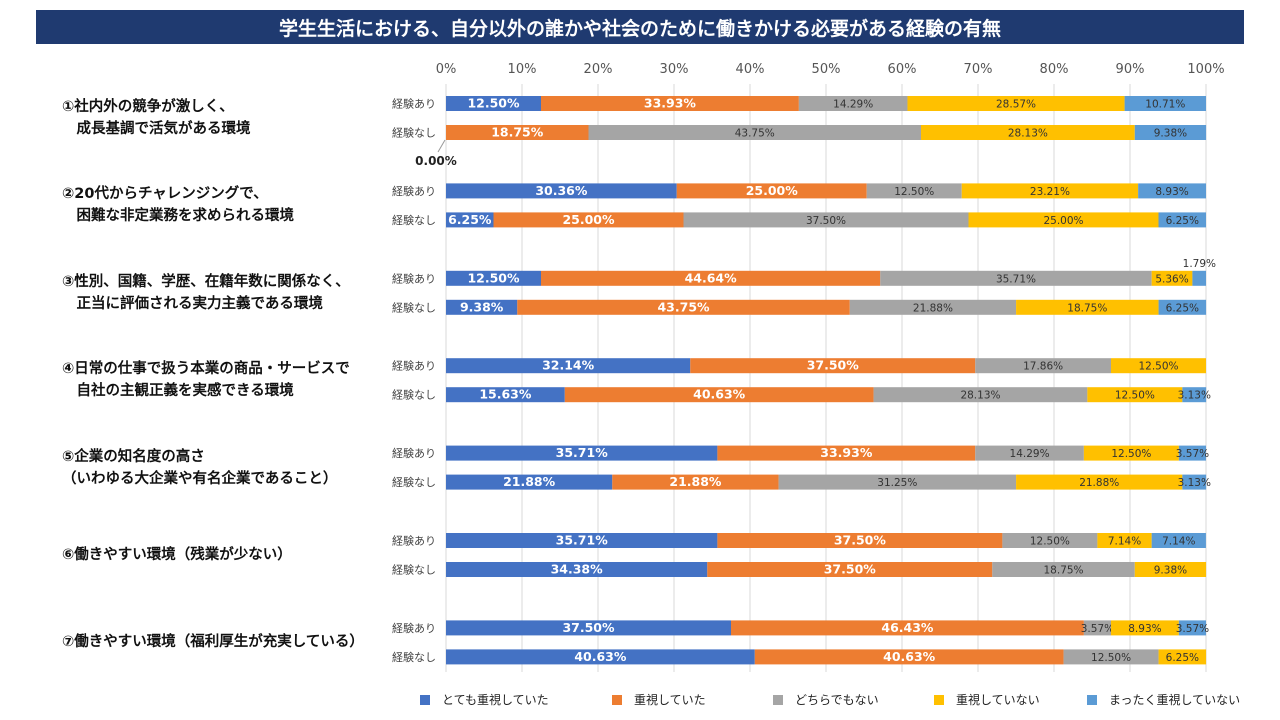  Describe the element at coordinates (1016, 279) in the screenshot. I see `data-label: 35.71%` at that location.